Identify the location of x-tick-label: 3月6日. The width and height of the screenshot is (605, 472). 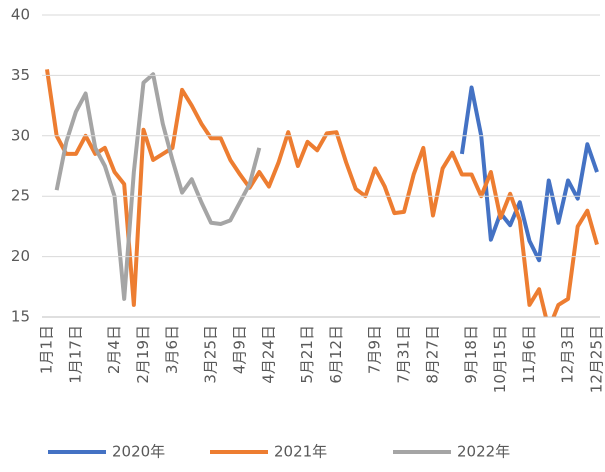
(172, 349).